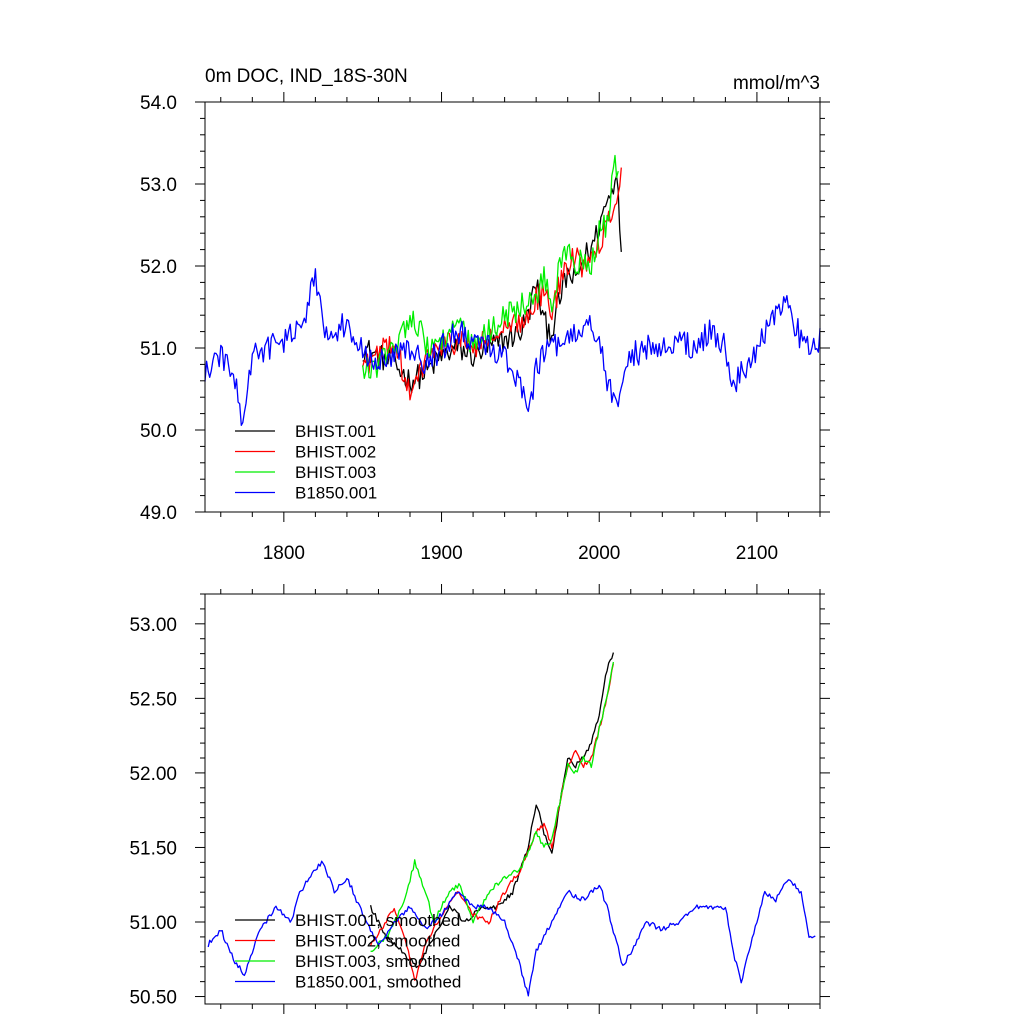 The image size is (1024, 1024). Describe the element at coordinates (153, 699) in the screenshot. I see `y-tick-label: 52.50` at that location.